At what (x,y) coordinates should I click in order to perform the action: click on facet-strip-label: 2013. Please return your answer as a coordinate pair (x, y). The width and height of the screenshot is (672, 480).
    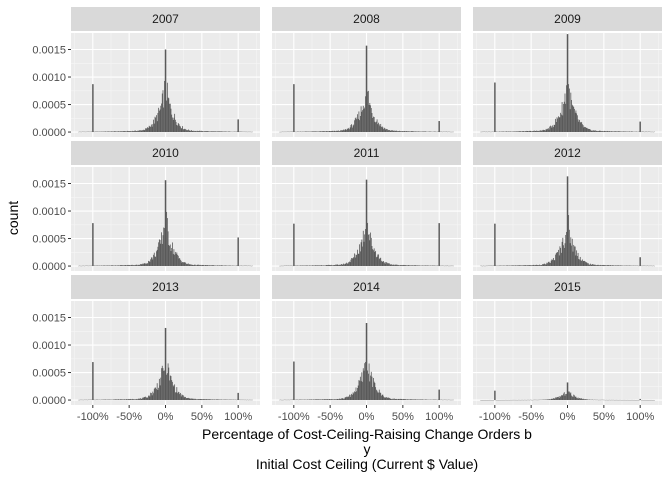
    Looking at the image, I should click on (165, 287).